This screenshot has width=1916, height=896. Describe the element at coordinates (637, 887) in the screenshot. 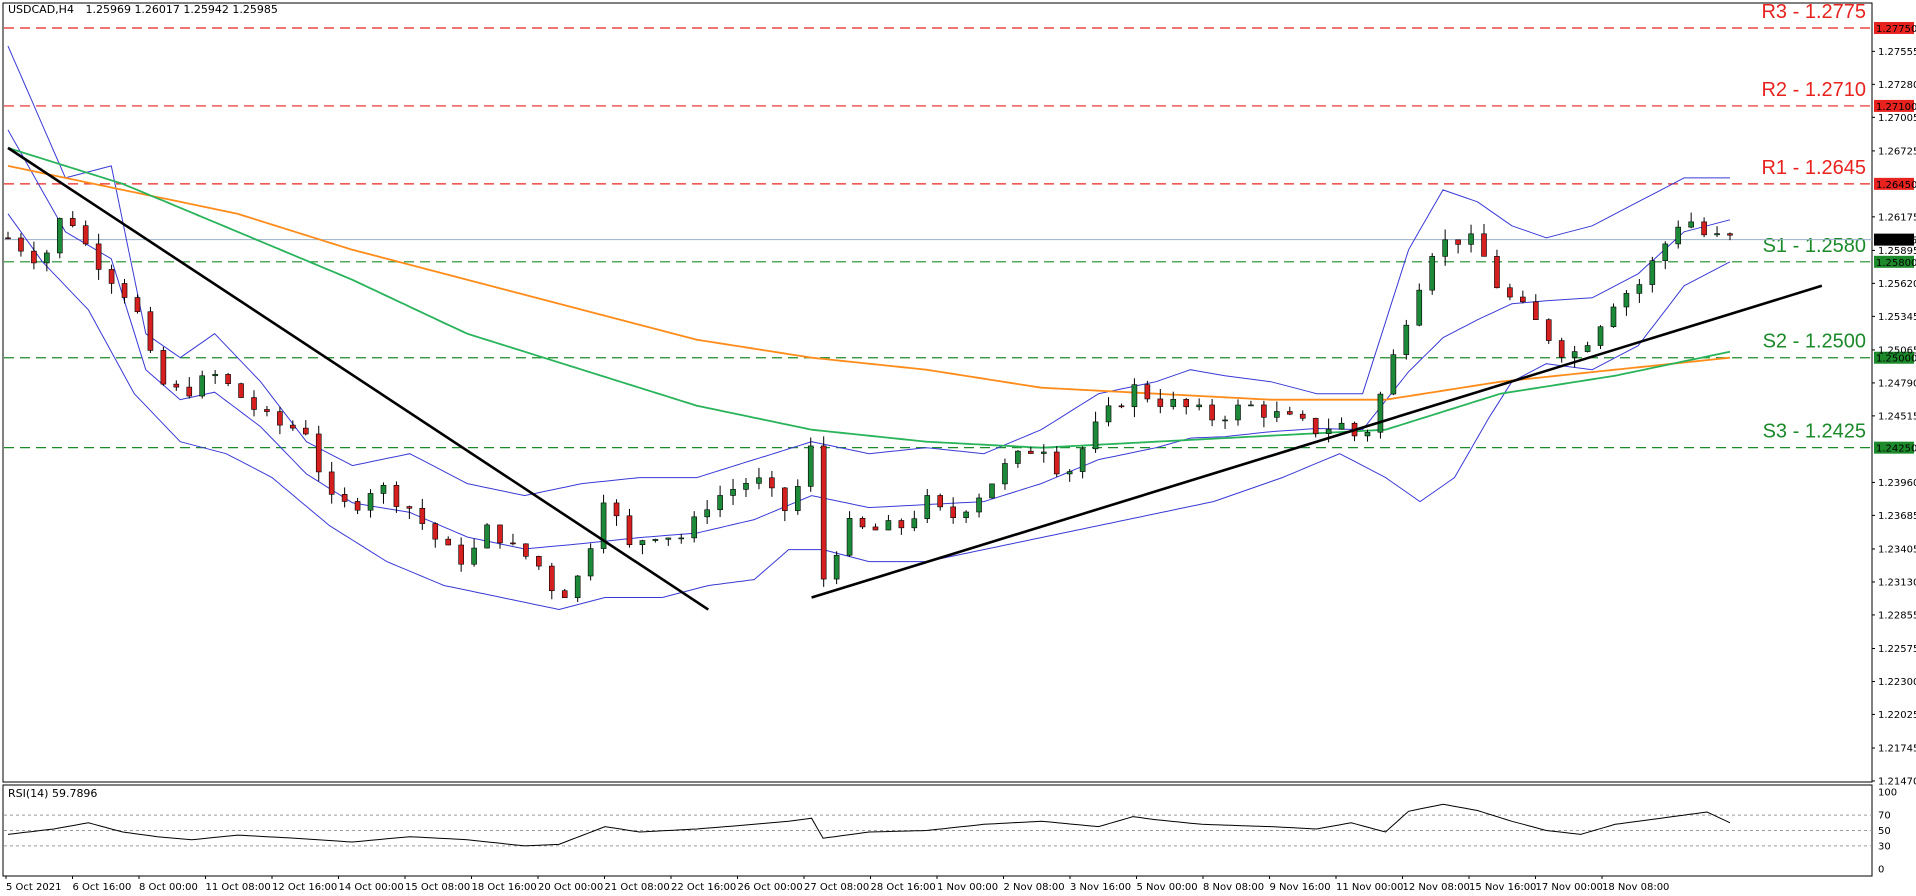

I see `x-tick-label: 21 Oct 08:00` at that location.